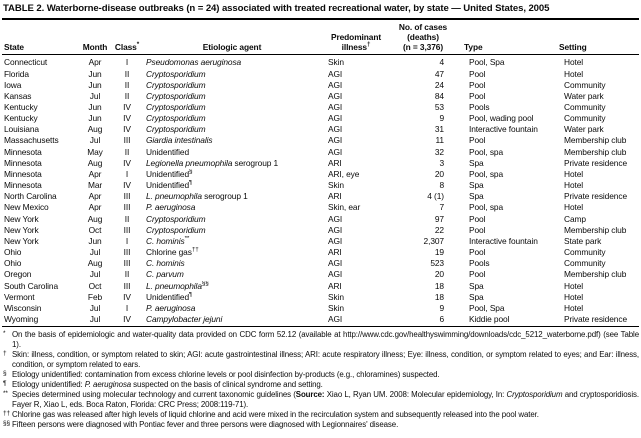 Image resolution: width=641 pixels, height=438 pixels. Describe the element at coordinates (439, 73) in the screenshot. I see `cell-cases: 47` at that location.